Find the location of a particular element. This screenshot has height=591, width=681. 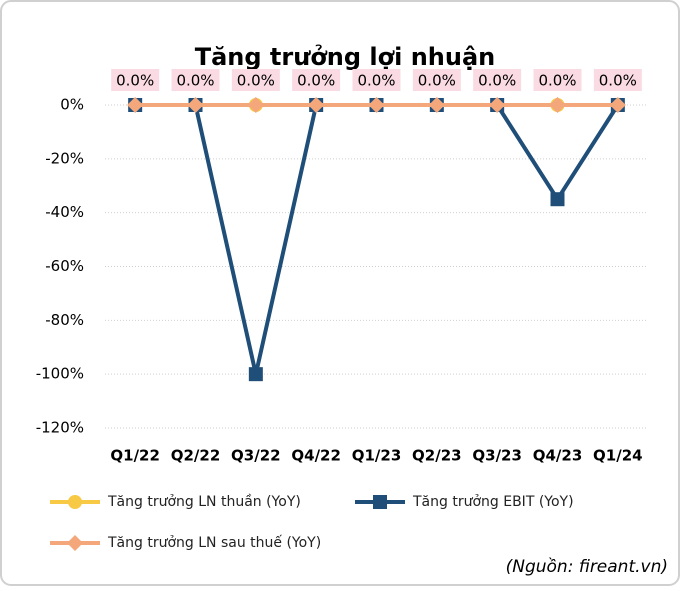

y-tick-label: -40% is located at coordinates (64, 212).